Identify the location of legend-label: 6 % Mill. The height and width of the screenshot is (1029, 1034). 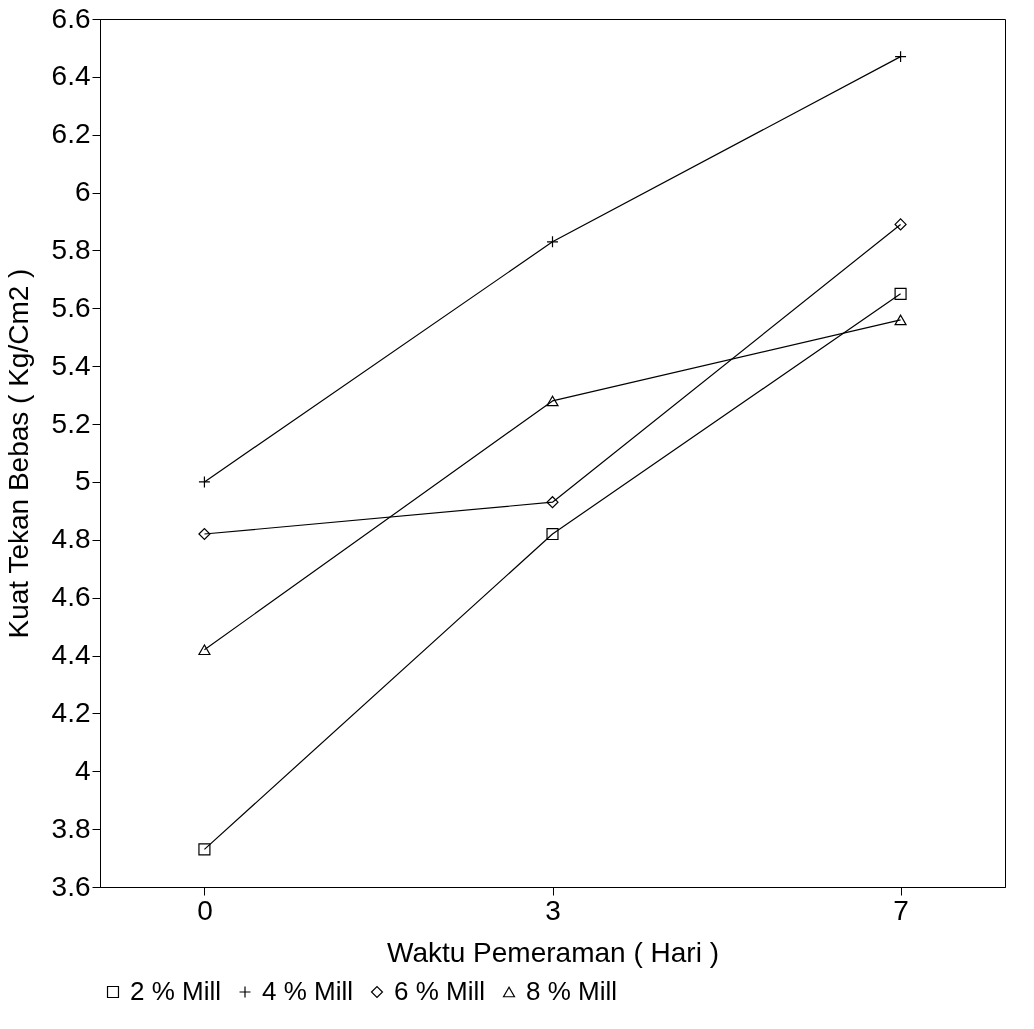
(440, 991).